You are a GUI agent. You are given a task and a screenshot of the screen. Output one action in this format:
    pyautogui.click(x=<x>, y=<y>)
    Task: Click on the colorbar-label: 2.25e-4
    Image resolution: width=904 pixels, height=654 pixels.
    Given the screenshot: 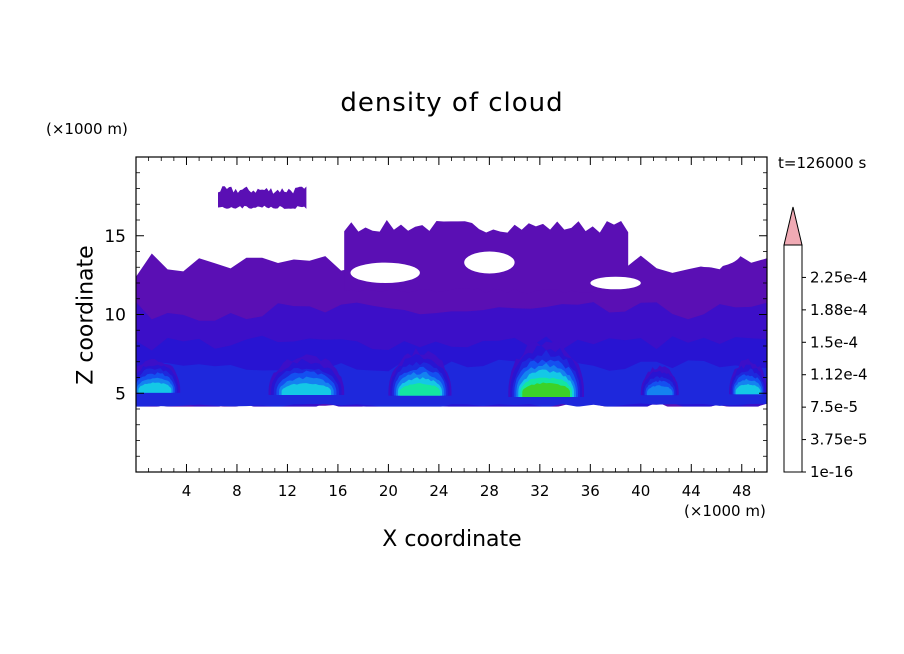 What is the action you would take?
    pyautogui.click(x=839, y=277)
    